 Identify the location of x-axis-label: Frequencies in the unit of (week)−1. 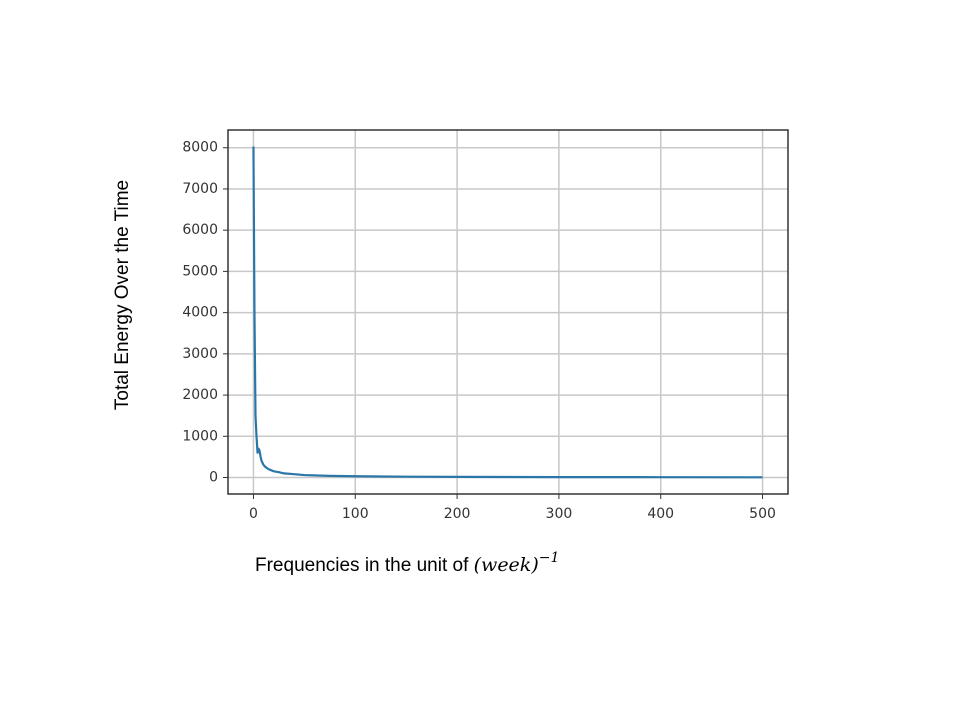
(407, 563).